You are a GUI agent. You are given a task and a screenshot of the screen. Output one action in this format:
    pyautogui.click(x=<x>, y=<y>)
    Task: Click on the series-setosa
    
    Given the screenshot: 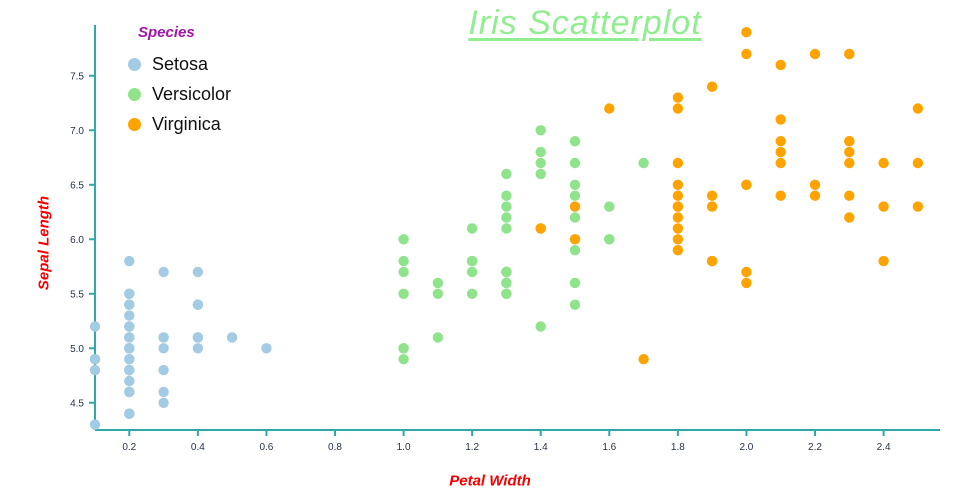 What is the action you would take?
    pyautogui.click(x=180, y=342)
    